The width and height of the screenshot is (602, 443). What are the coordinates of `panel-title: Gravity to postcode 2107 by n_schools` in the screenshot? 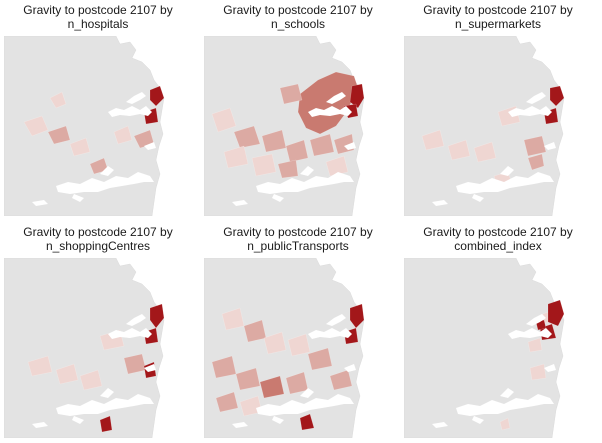 It's located at (298, 17).